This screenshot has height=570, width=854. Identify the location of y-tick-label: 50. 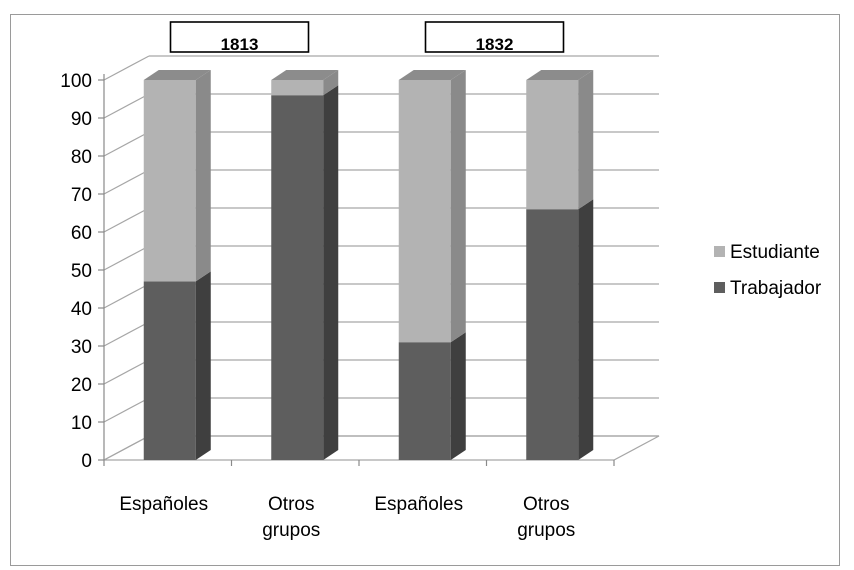
(81, 271).